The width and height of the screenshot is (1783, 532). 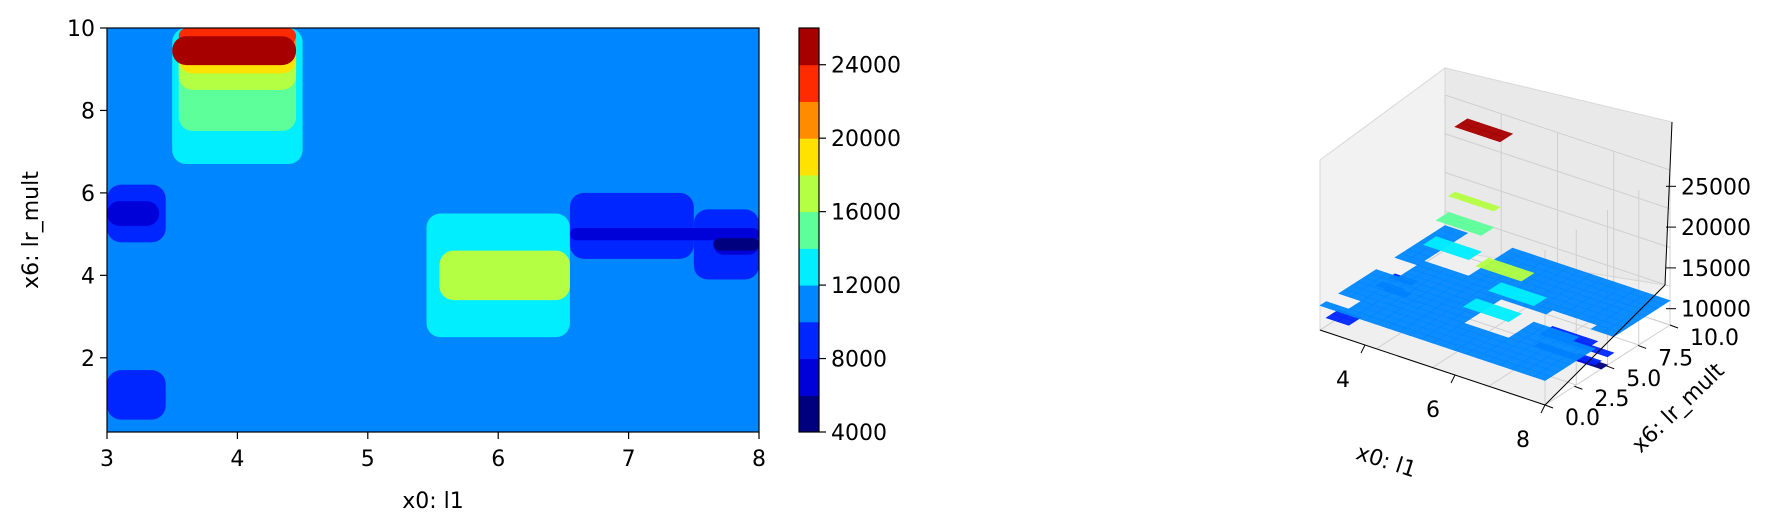 What do you see at coordinates (629, 459) in the screenshot?
I see `contour-x-tick-label-4: 7` at bounding box center [629, 459].